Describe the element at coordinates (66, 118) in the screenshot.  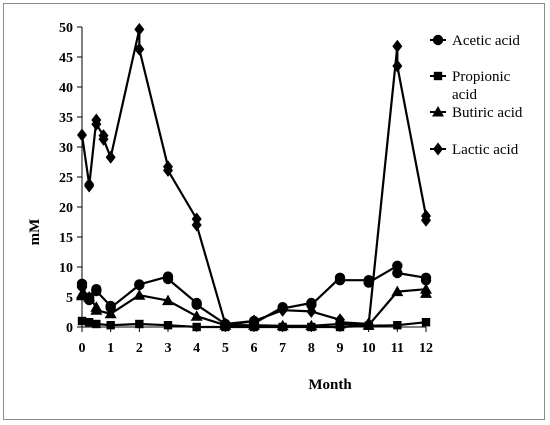
I see `y-tick-label: 35` at that location.